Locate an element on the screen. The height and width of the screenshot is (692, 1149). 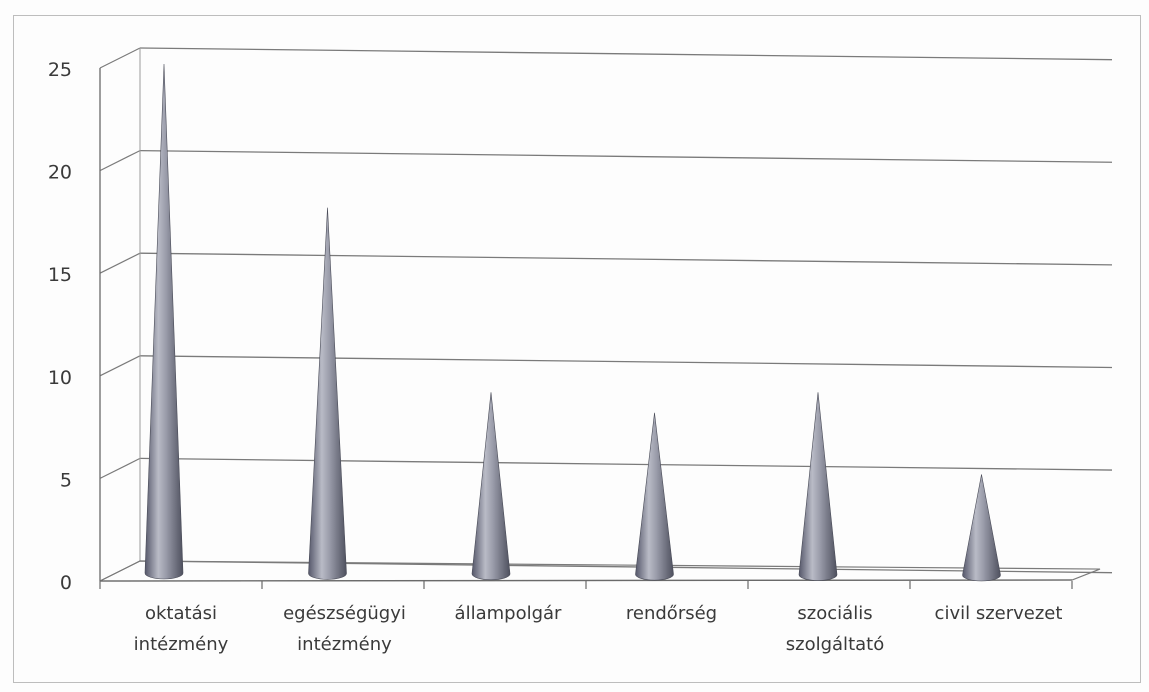
x-category-label: rendőrség is located at coordinates (671, 613).